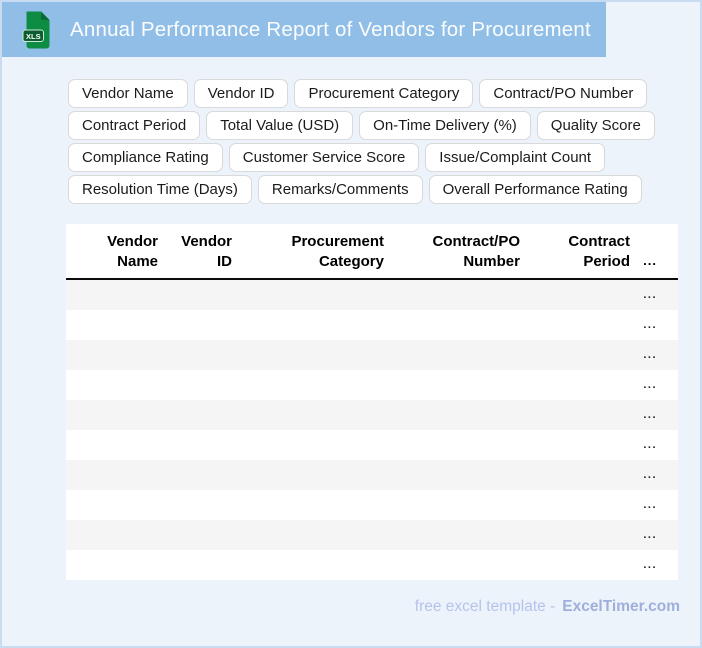 The image size is (702, 648). Describe the element at coordinates (445, 125) in the screenshot. I see `column-chip: On-Time Delivery (%)` at that location.